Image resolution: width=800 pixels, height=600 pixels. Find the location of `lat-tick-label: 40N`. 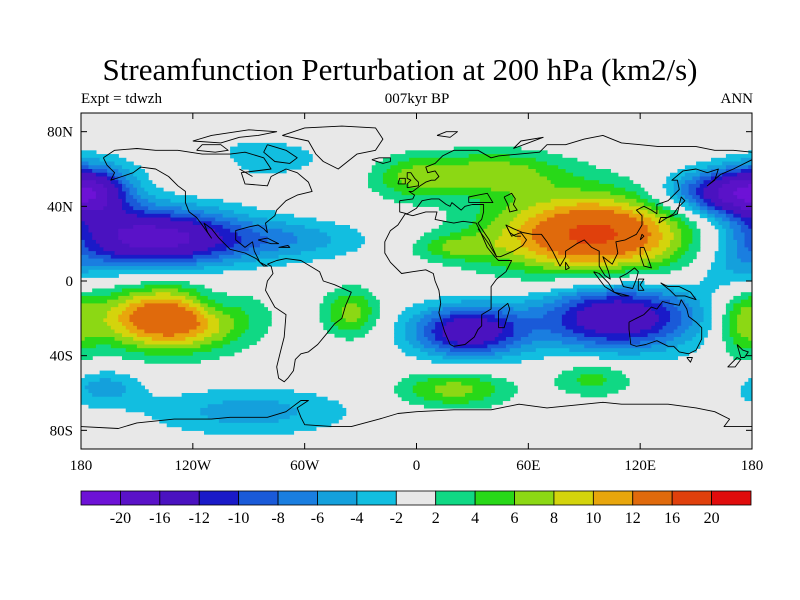

lat-tick-label: 40N is located at coordinates (60, 207).